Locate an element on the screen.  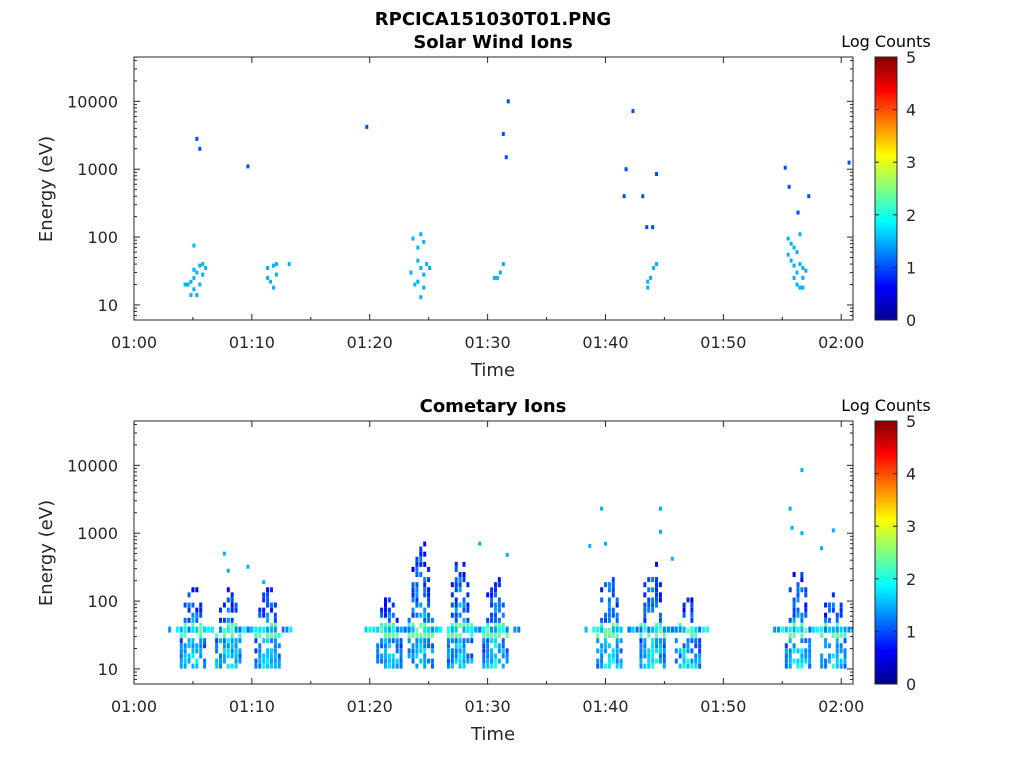
colorbar-tick-label: 3 is located at coordinates (911, 162).